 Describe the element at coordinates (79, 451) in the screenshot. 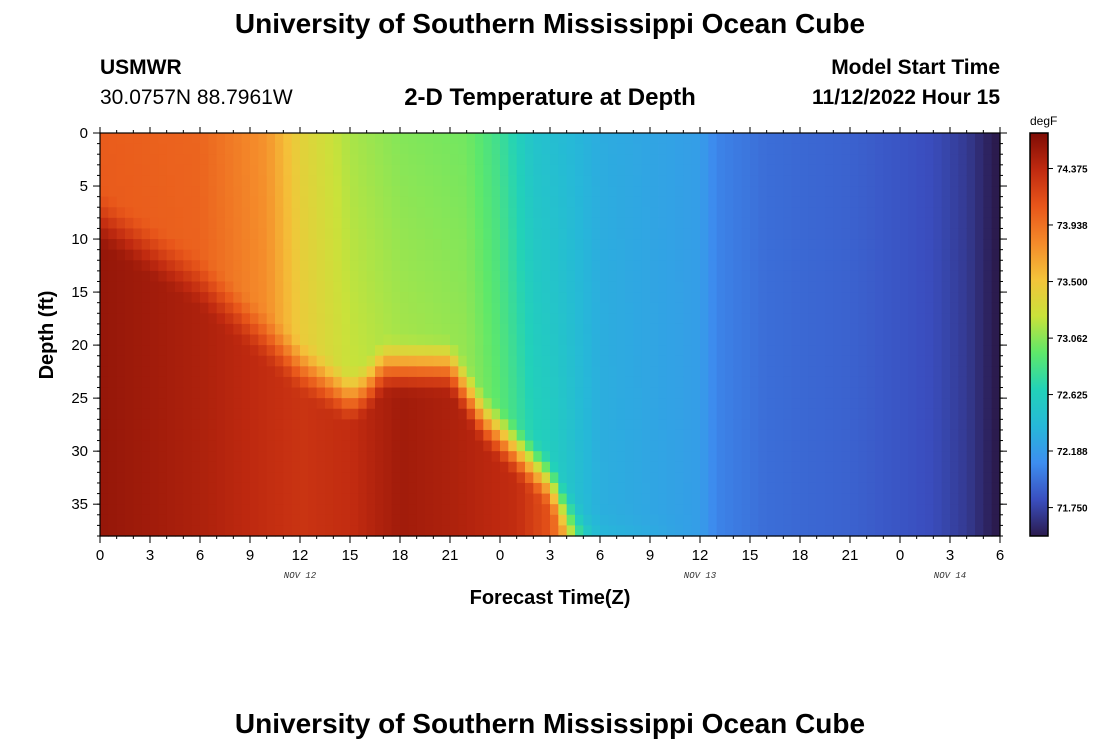

I see `y-tick-label: 30` at that location.